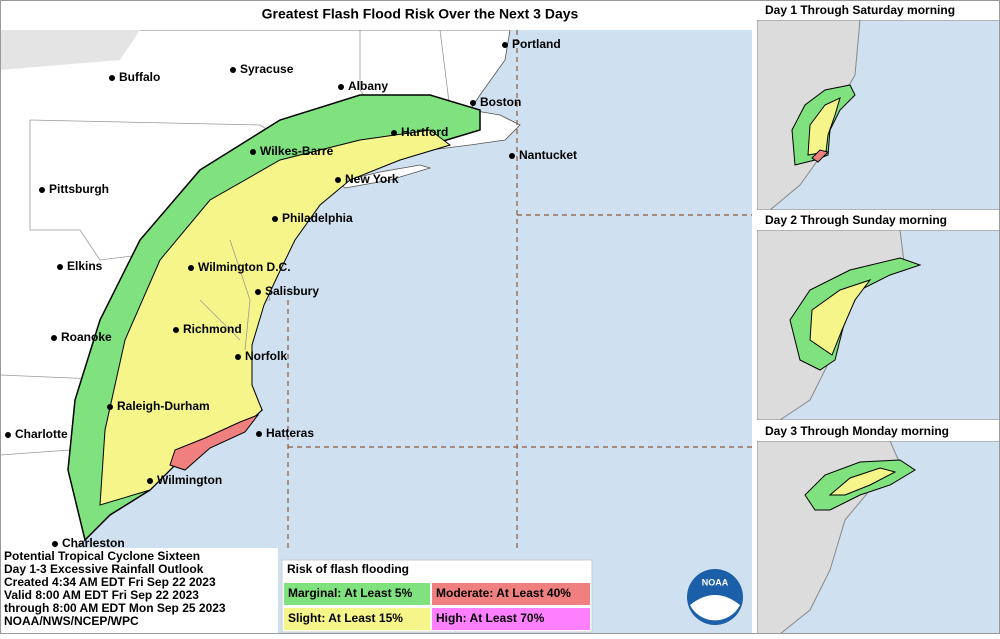  Describe the element at coordinates (297, 151) in the screenshot. I see `city-label: Wilkes-Barre` at that location.